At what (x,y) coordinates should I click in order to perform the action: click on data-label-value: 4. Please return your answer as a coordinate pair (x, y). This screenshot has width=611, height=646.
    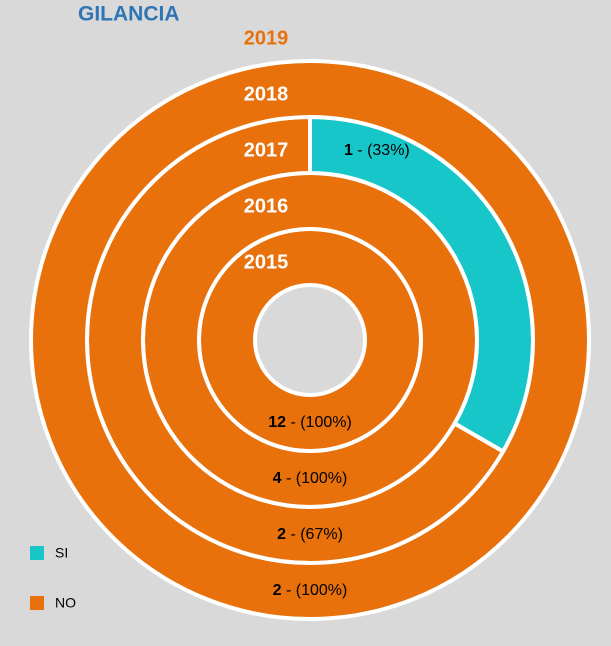
    Looking at the image, I should click on (277, 478).